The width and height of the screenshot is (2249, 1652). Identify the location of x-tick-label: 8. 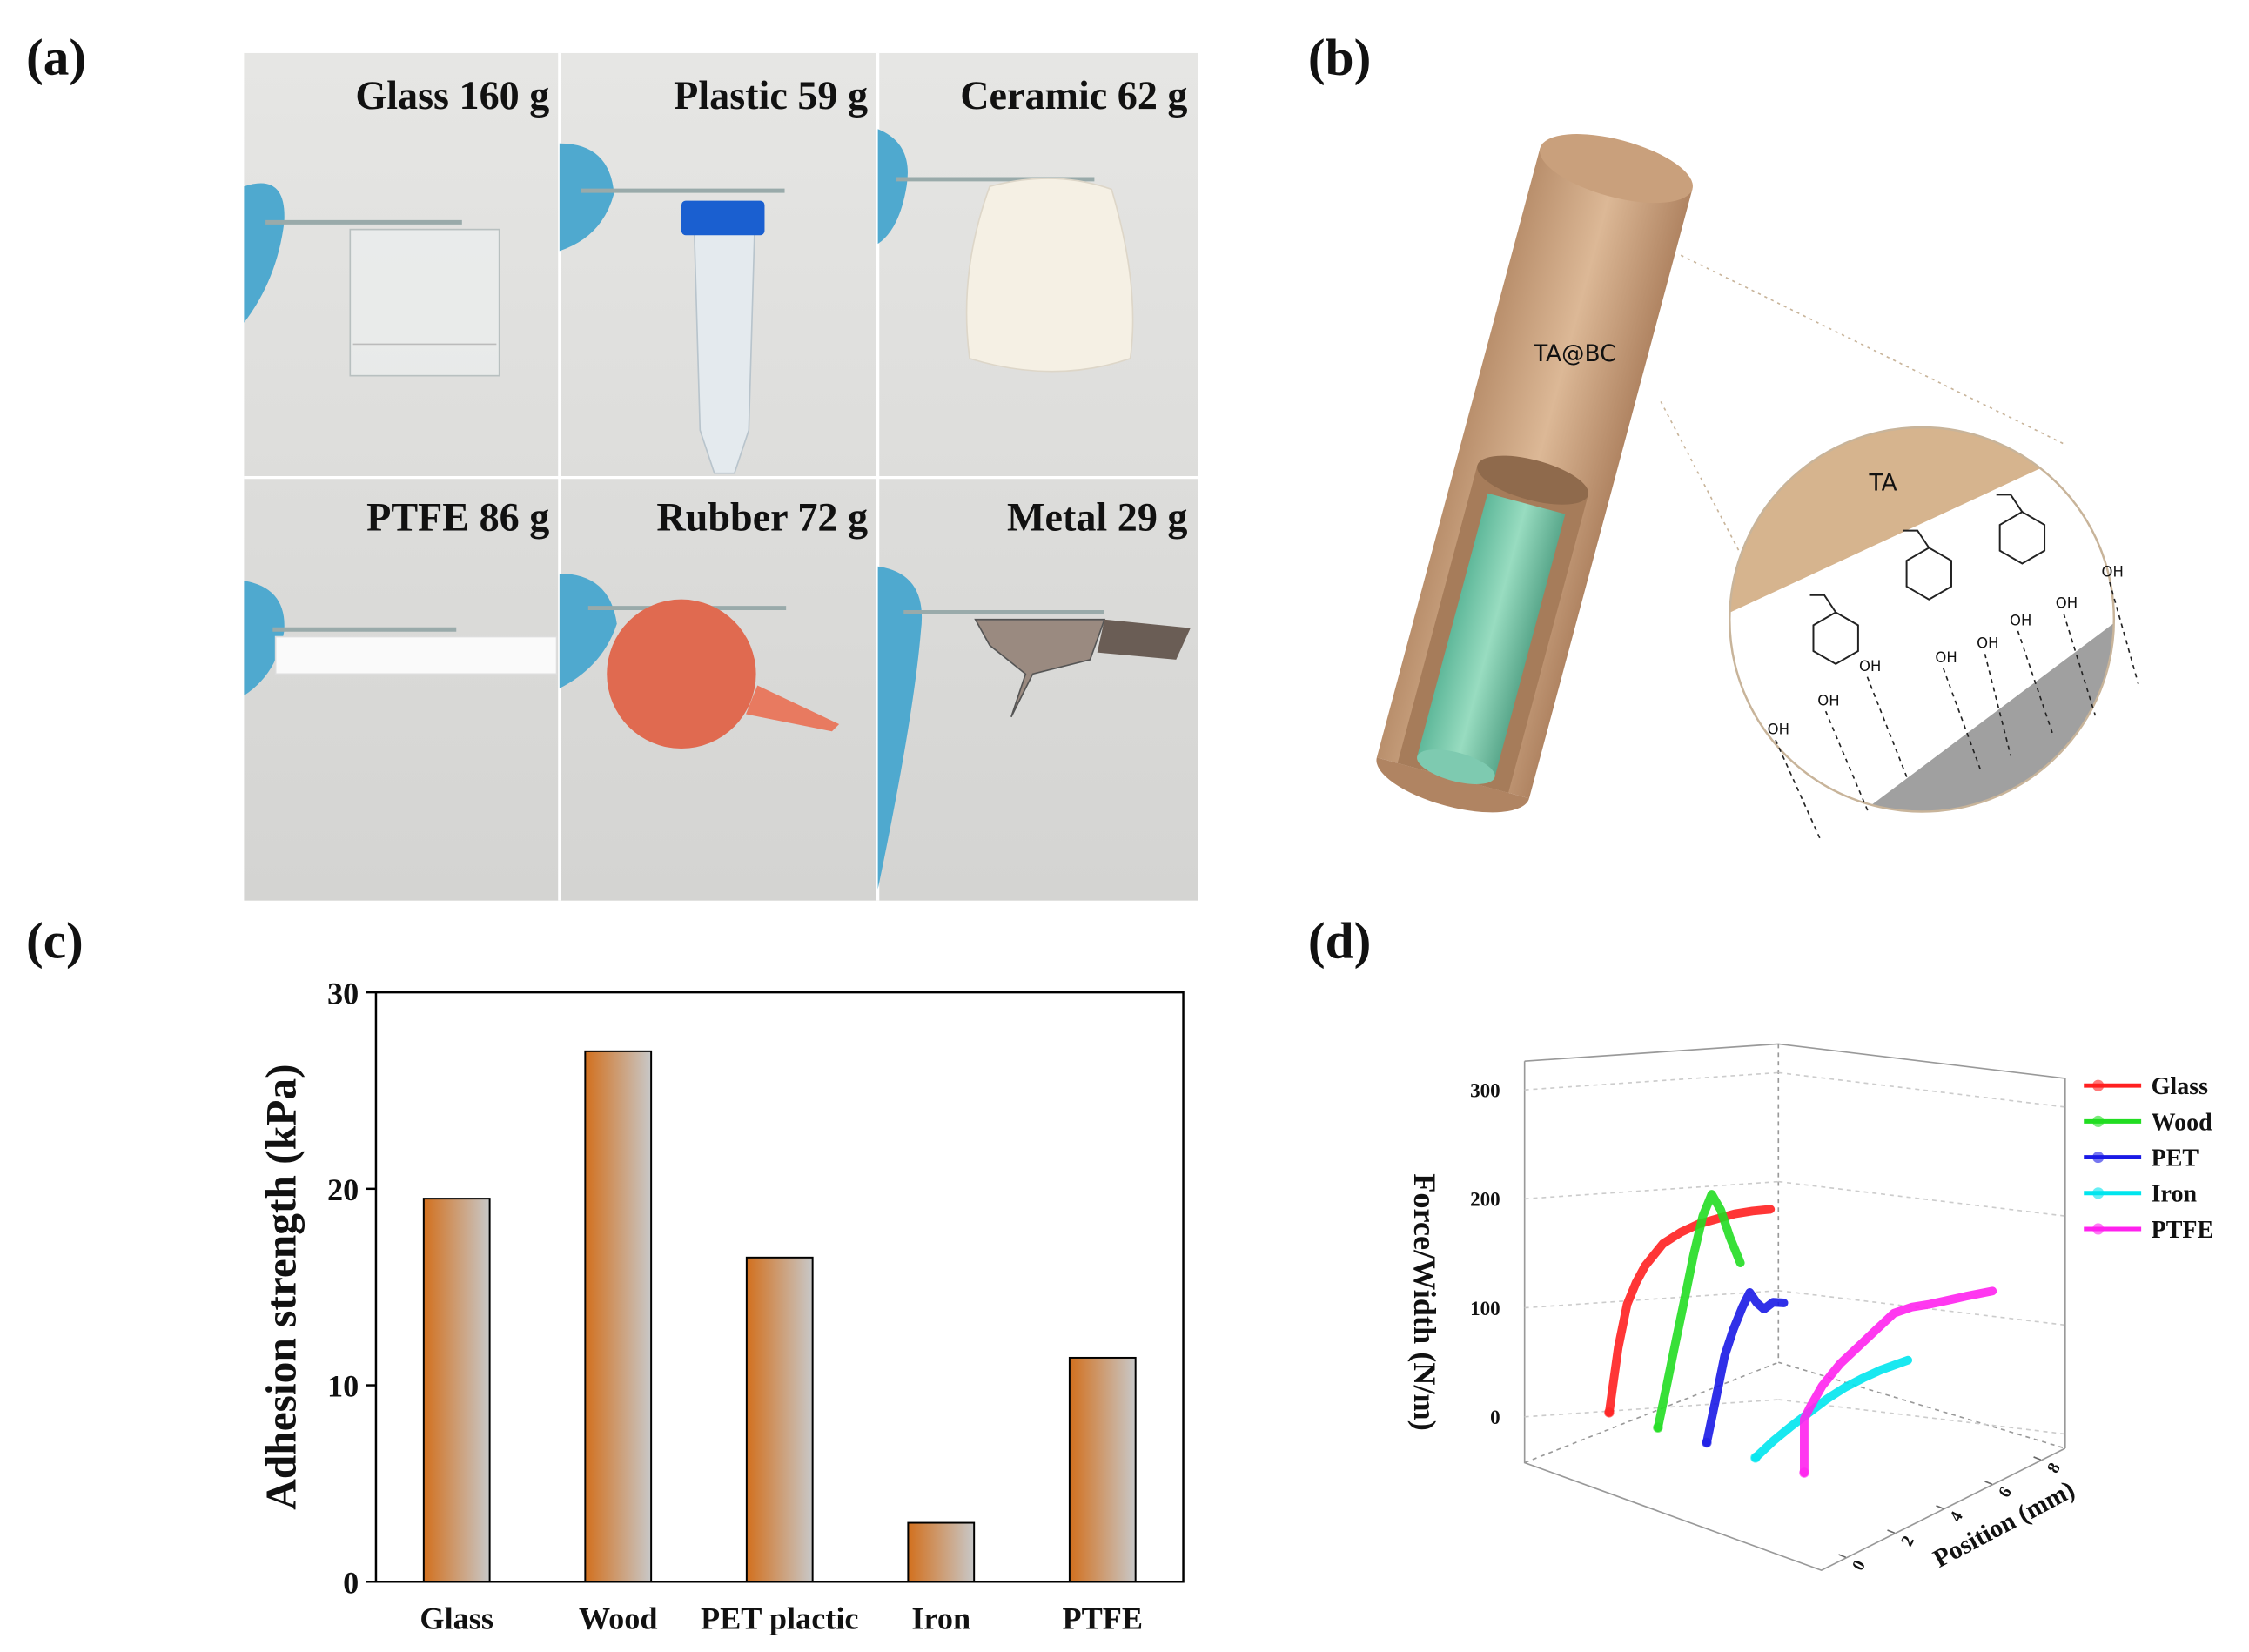
(2054, 1468).